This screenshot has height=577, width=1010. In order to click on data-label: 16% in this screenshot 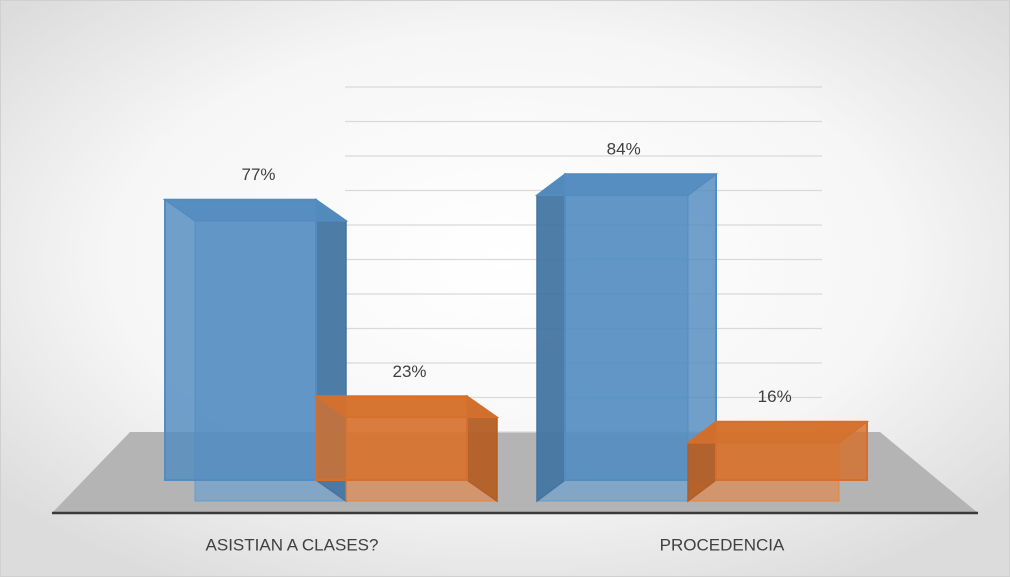, I will do `click(775, 396)`.